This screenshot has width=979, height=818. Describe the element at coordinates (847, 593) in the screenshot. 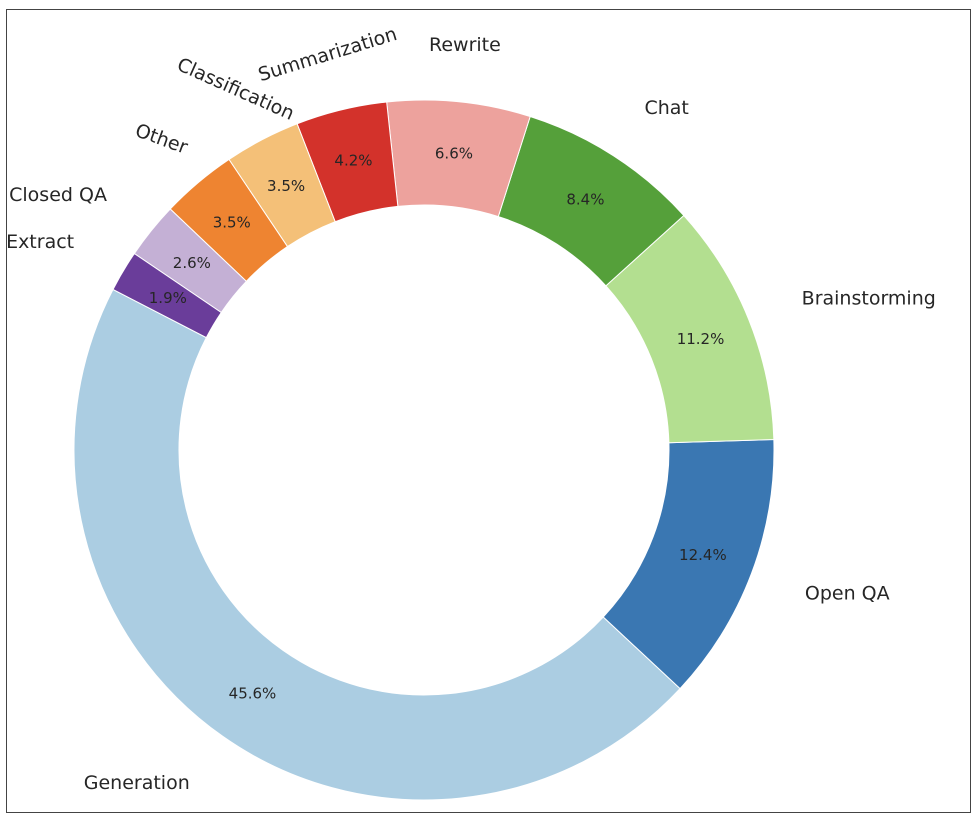

I see `category-label-open-qa: Open QA` at that location.